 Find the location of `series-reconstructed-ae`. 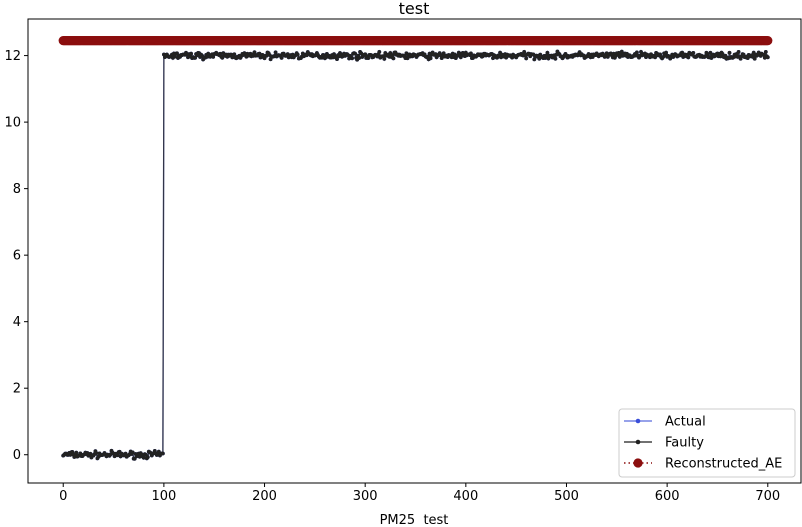

series-reconstructed-ae is located at coordinates (415, 41).